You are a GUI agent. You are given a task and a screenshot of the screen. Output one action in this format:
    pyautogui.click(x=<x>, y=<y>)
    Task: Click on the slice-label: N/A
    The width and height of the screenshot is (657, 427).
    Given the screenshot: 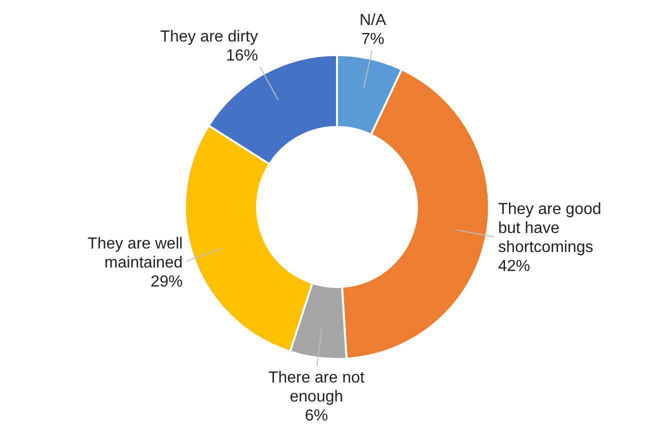 What is the action you would take?
    pyautogui.click(x=372, y=20)
    